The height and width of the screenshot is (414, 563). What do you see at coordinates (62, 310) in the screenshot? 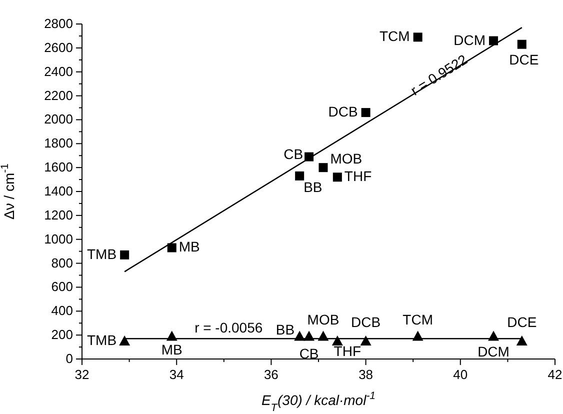
I see `y-tick-label: 400` at bounding box center [62, 310].